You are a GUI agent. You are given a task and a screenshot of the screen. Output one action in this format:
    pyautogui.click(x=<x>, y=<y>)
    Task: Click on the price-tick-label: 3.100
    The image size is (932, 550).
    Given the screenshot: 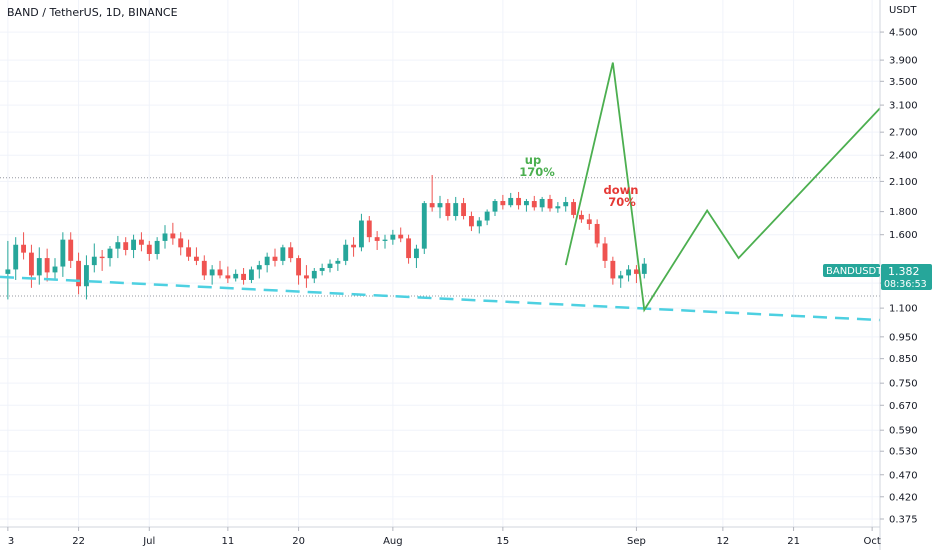 What is the action you would take?
    pyautogui.click(x=903, y=106)
    